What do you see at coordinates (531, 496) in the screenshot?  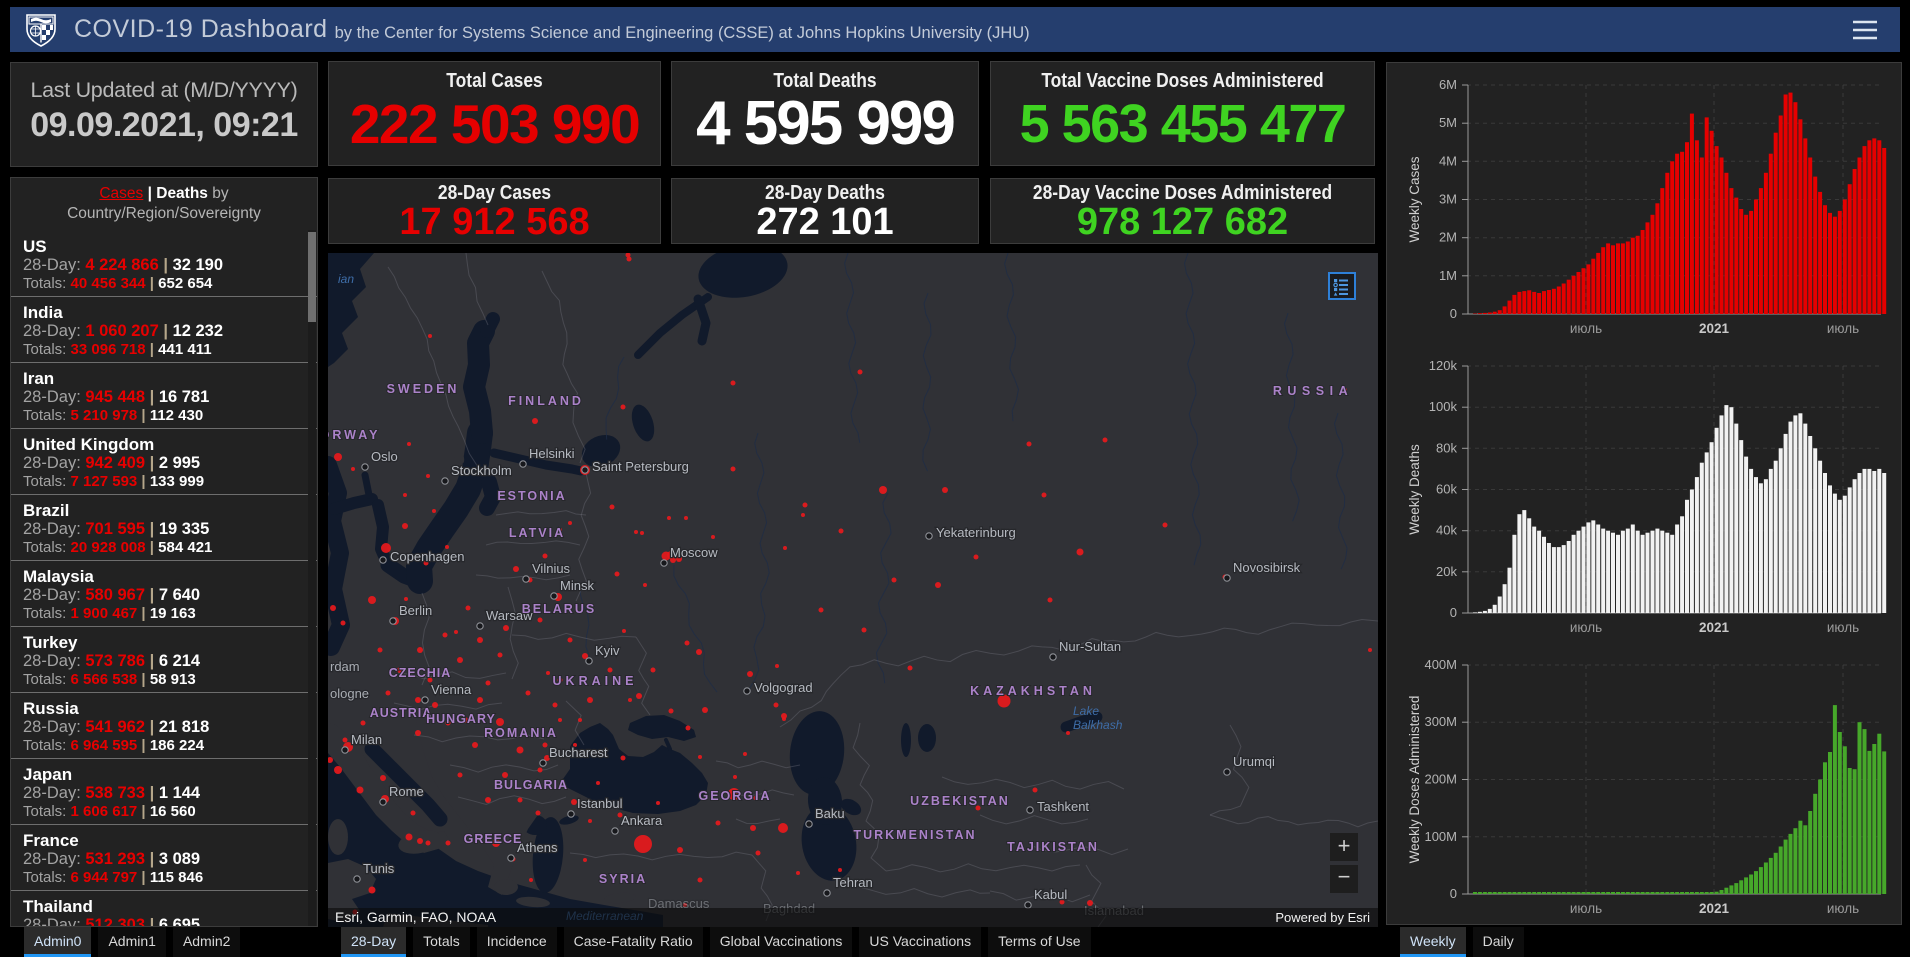 I see `svg-text: ESTONIA` at bounding box center [531, 496].